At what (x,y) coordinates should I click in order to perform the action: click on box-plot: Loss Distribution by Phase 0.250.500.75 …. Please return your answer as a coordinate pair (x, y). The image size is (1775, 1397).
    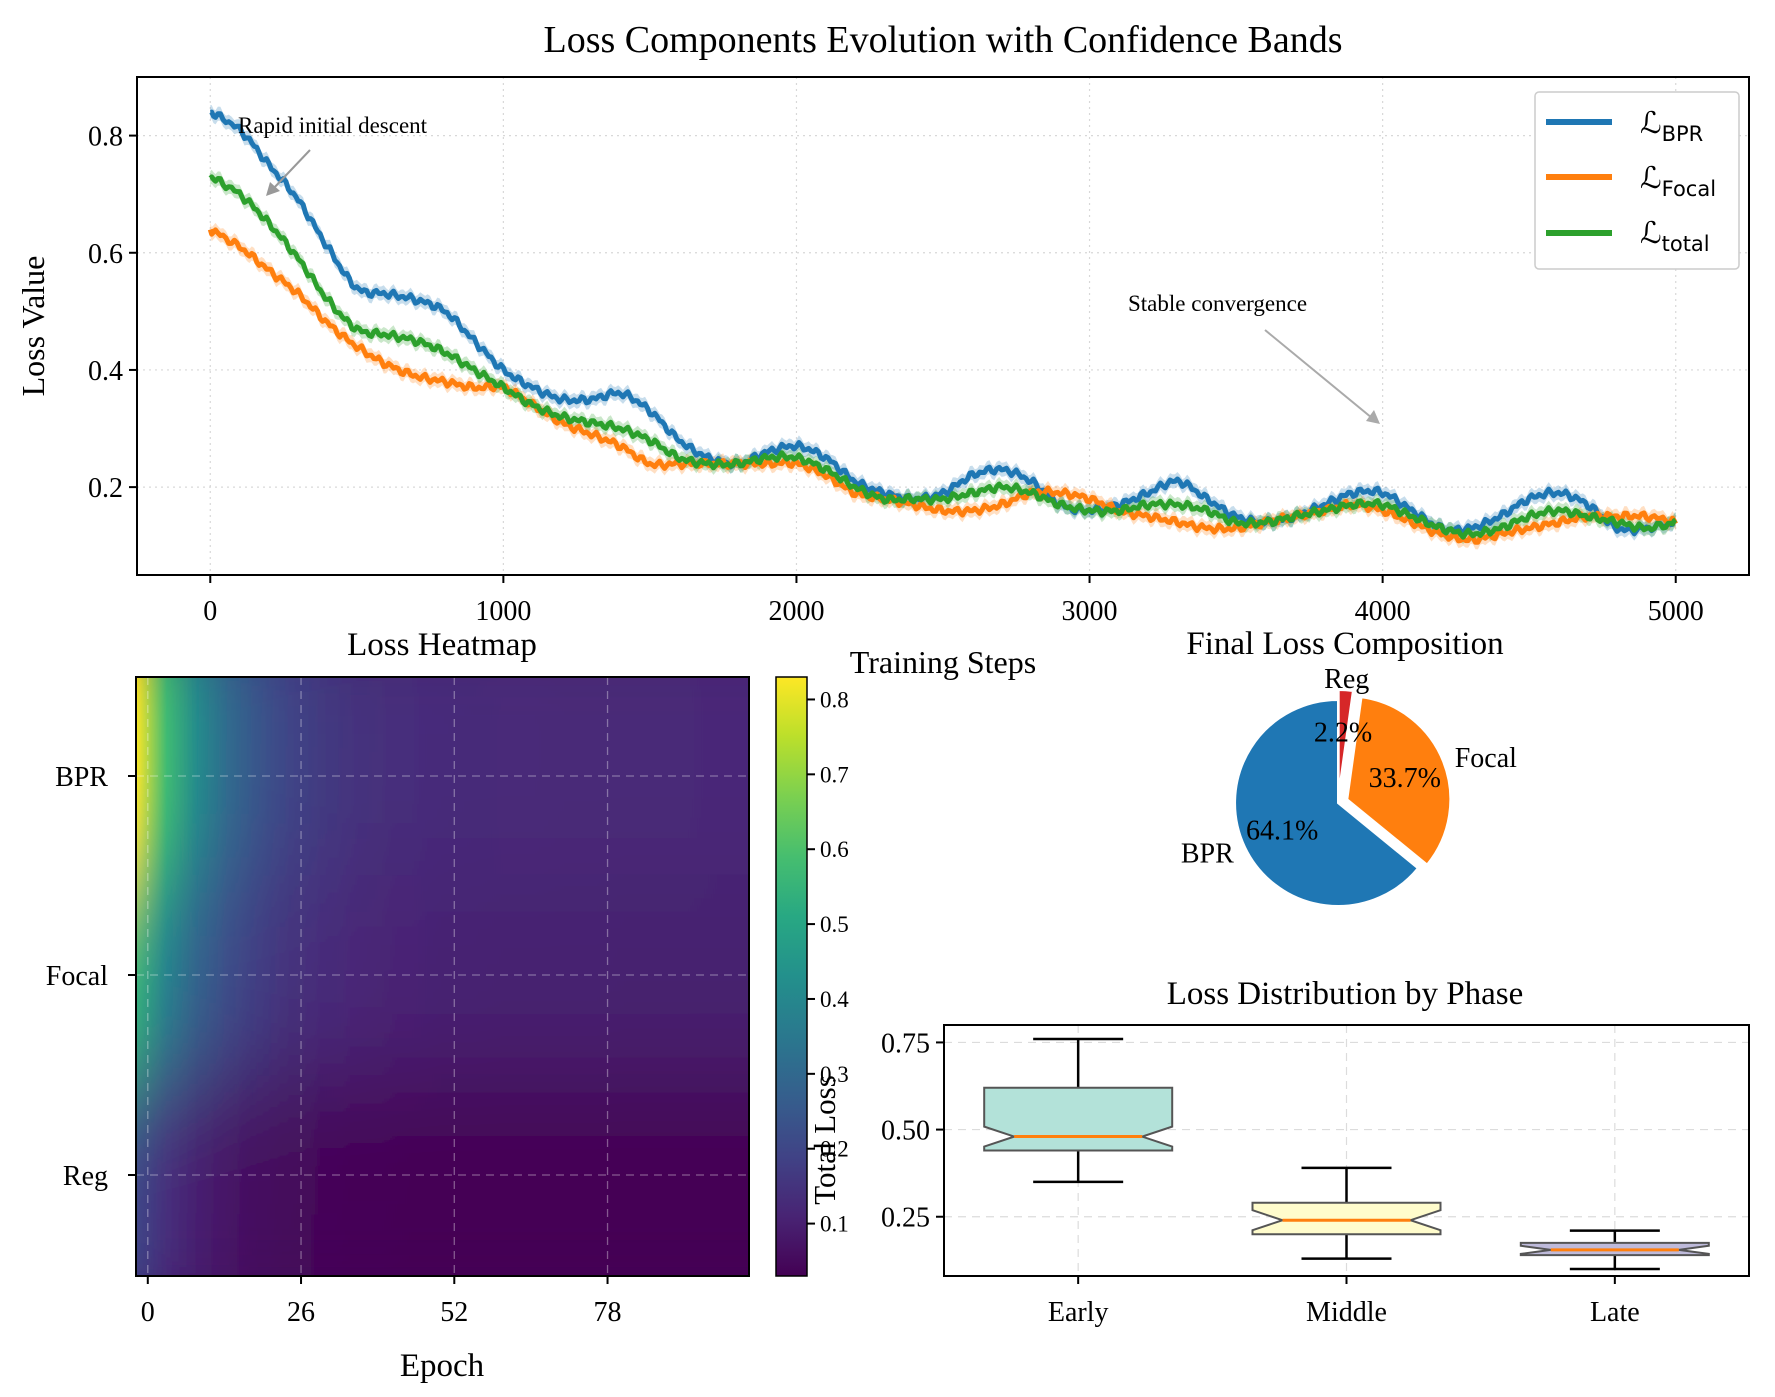
    Looking at the image, I should click on (1315, 1152).